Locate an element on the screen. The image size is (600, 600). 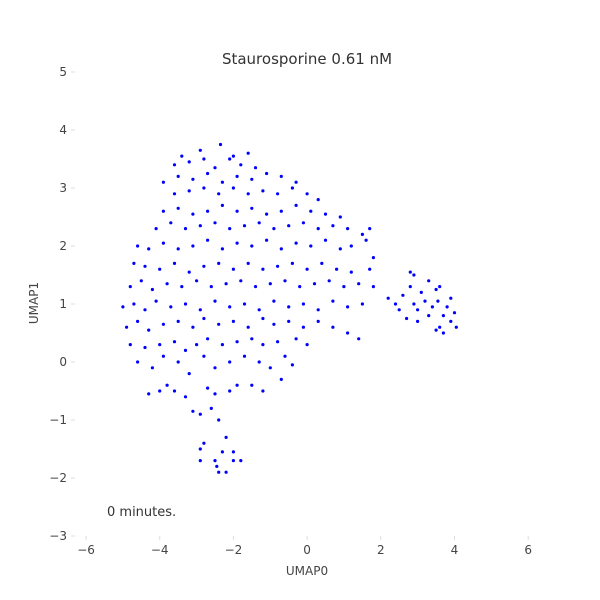
chart-title: Staurosporine 0.61 nM is located at coordinates (307, 59).